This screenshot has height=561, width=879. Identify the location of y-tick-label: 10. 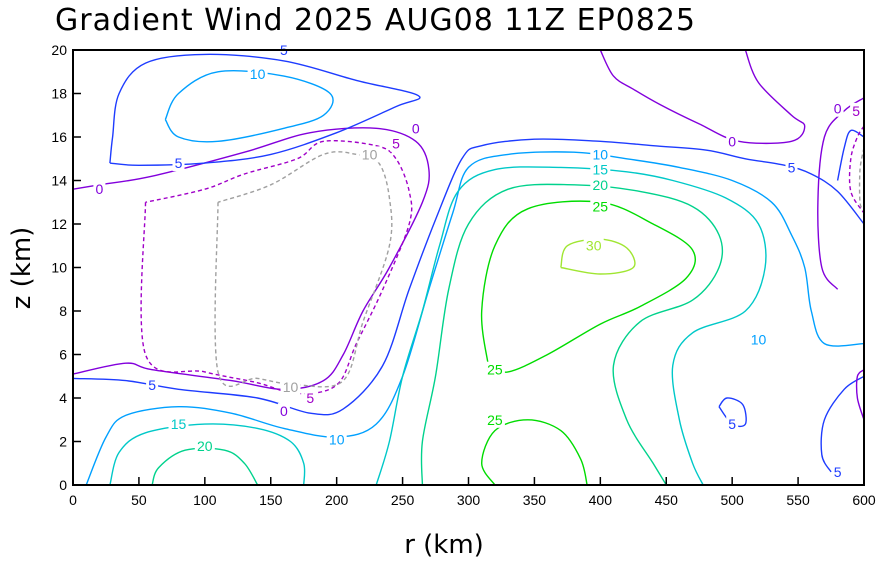
(59, 268).